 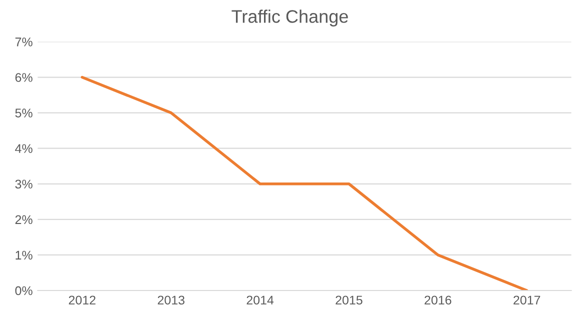 What do you see at coordinates (24, 255) in the screenshot?
I see `y-tick-label: 1%` at bounding box center [24, 255].